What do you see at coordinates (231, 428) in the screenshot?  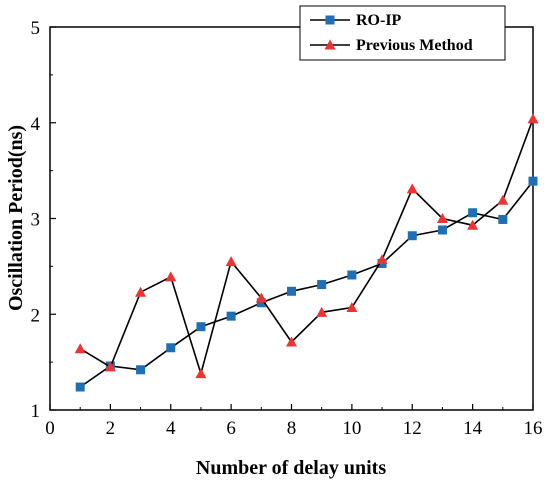 I see `x-tick-label: 6` at bounding box center [231, 428].